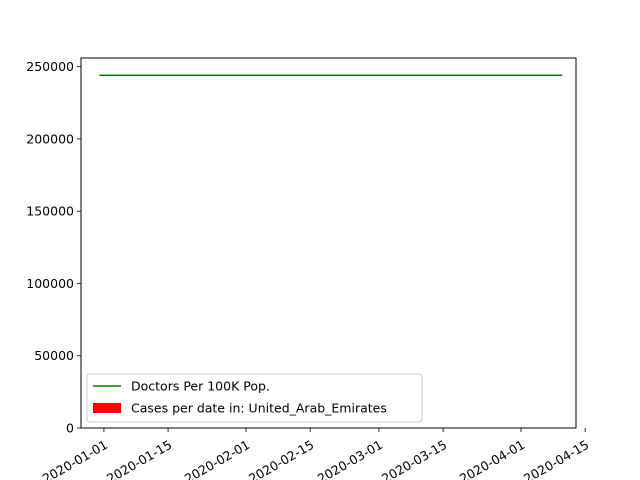  I want to click on y-tick-label: 50000, so click(54, 355).